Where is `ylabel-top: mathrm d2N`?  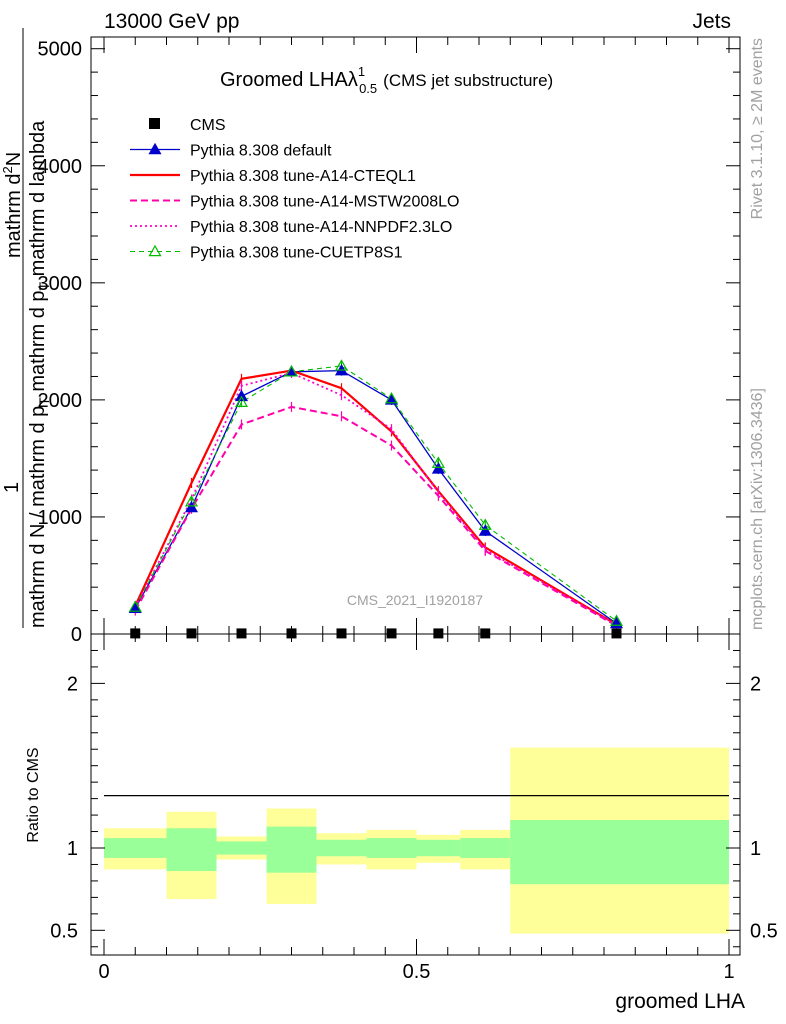
ylabel-top: mathrm d2N is located at coordinates (12, 205).